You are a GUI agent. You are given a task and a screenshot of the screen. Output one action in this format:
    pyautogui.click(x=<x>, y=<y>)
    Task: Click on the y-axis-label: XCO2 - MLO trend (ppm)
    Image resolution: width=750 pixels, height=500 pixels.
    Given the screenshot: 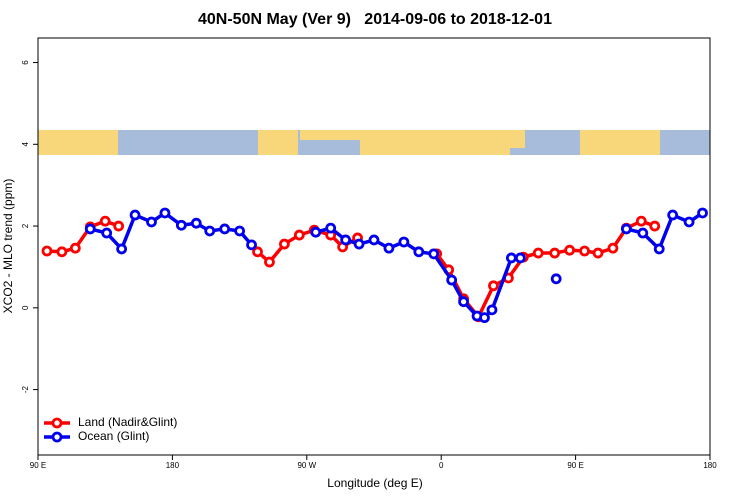 What is the action you would take?
    pyautogui.click(x=8, y=246)
    